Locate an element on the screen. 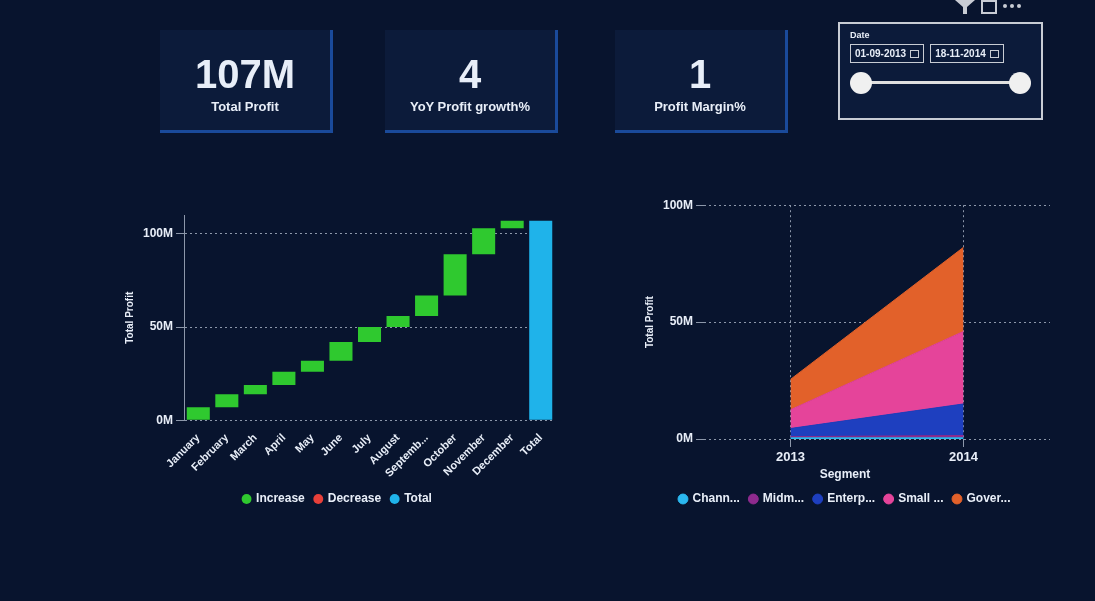  text: 18-11-2014 is located at coordinates (960, 53).